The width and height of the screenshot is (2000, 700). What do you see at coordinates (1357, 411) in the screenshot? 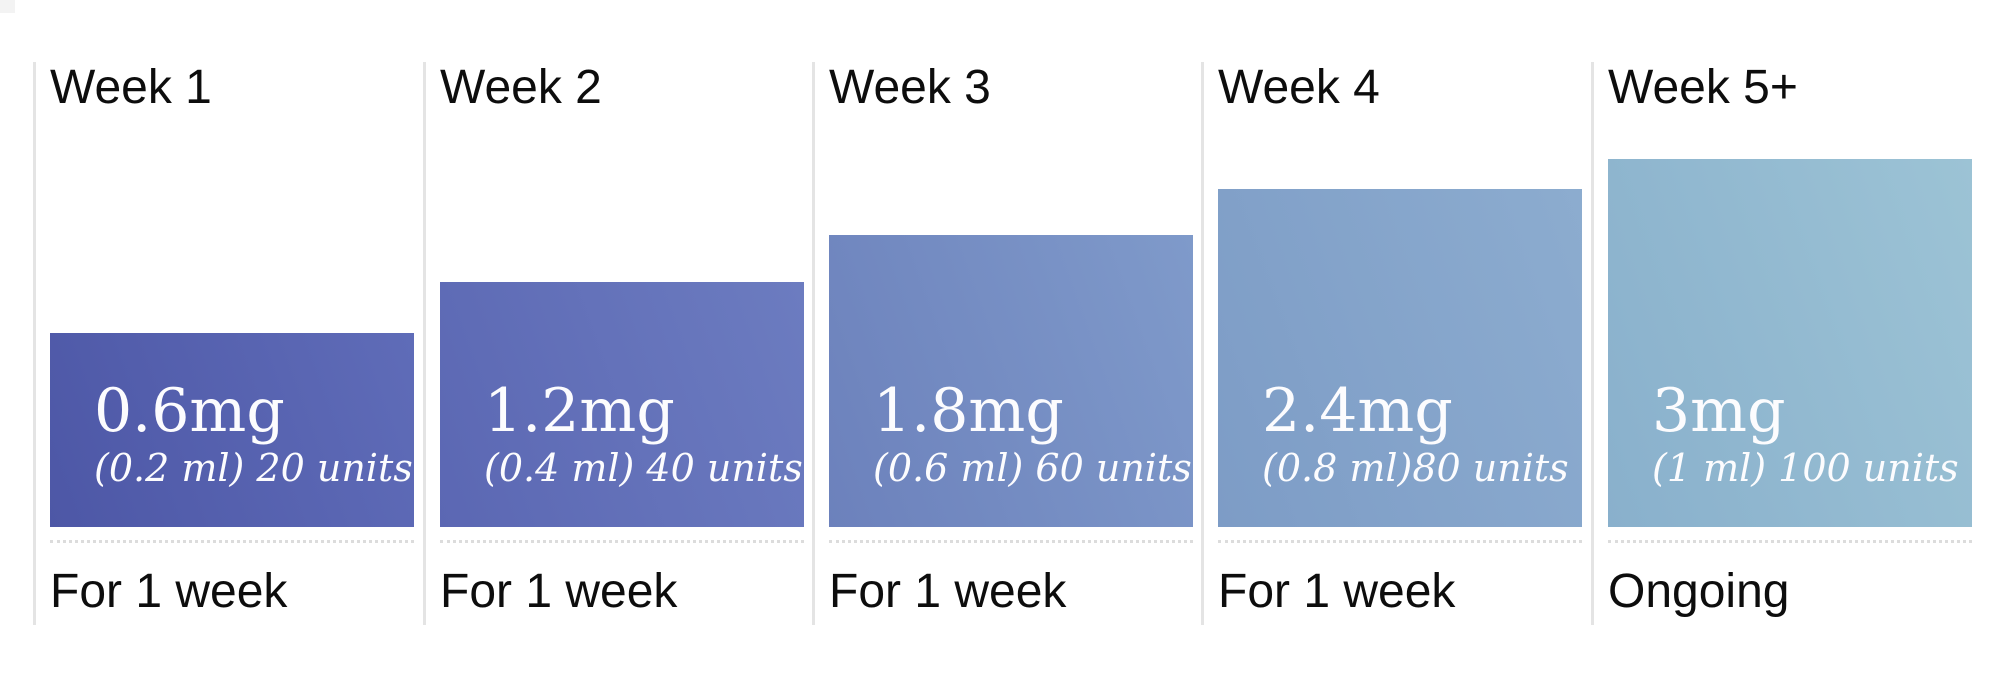
I see `dose-value: 2.4mg` at bounding box center [1357, 411].